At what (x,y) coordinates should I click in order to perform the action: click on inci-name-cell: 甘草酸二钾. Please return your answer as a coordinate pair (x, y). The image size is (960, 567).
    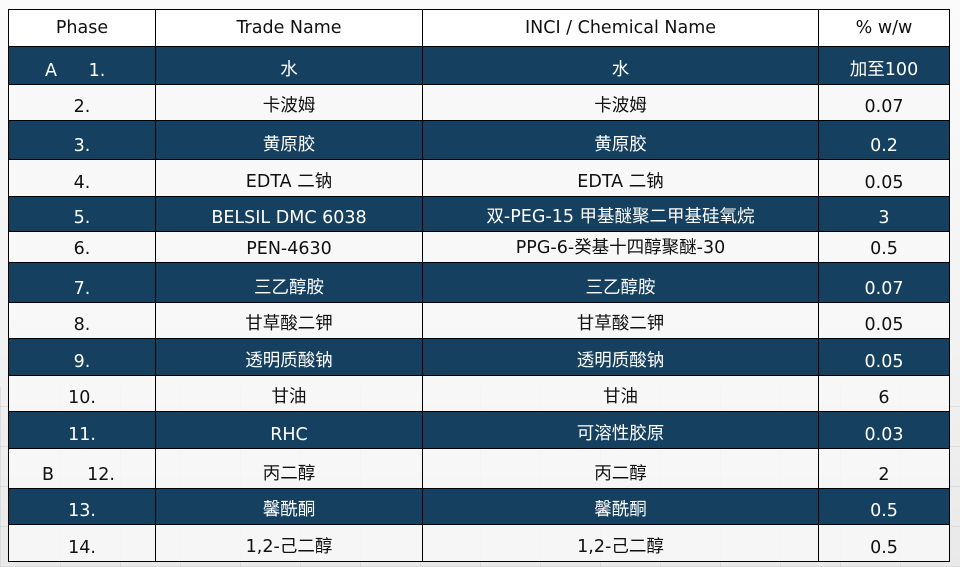
    Looking at the image, I should click on (620, 320).